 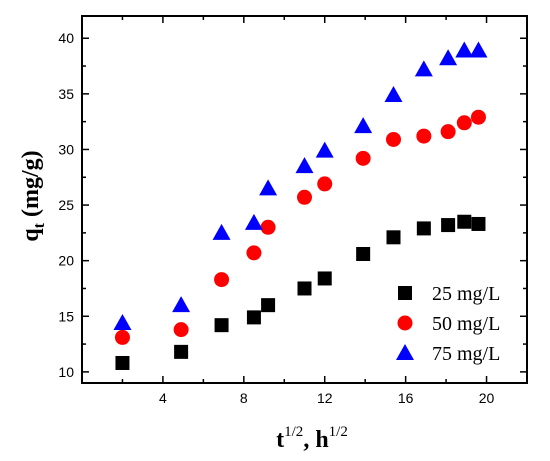 What do you see at coordinates (66, 316) in the screenshot?
I see `y-tick-label: 15` at bounding box center [66, 316].